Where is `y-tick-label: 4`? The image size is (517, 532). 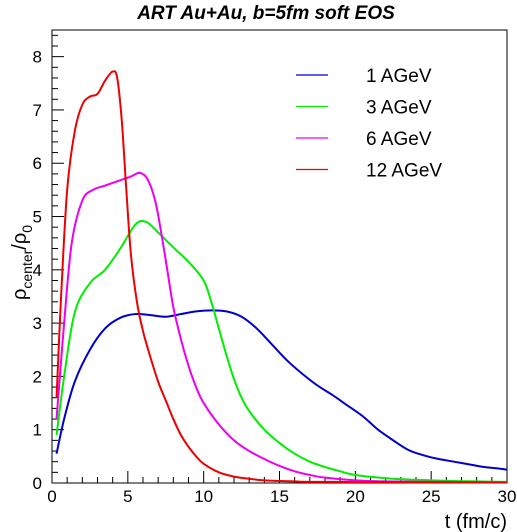
y-tick-label: 4 is located at coordinates (37, 270).